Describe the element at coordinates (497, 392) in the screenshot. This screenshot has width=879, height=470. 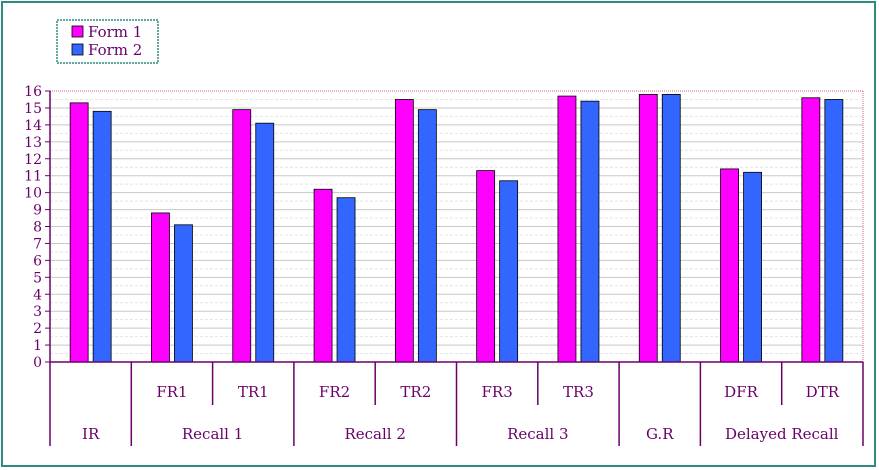
I see `x-tick-label: FR3` at that location.